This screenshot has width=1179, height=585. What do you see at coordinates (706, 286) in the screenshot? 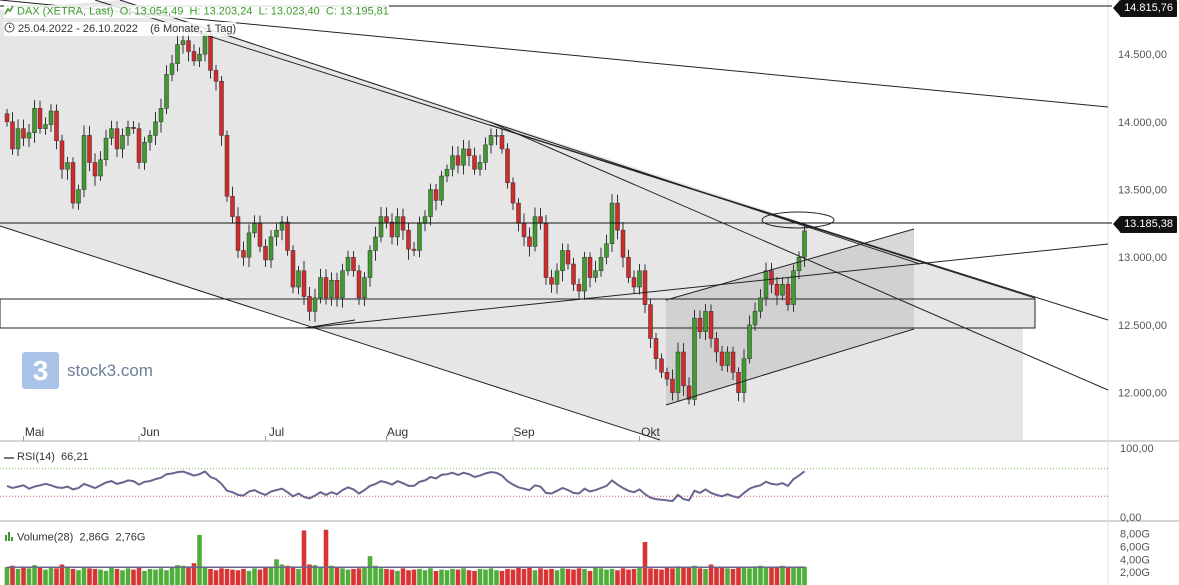
I see `trendline` at bounding box center [706, 286].